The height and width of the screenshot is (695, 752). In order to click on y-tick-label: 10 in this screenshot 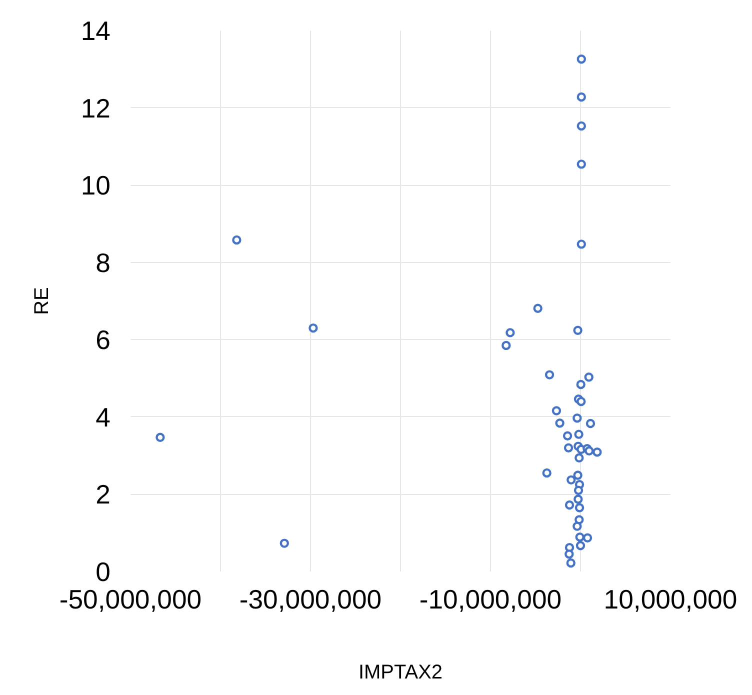, I will do `click(95, 185)`.